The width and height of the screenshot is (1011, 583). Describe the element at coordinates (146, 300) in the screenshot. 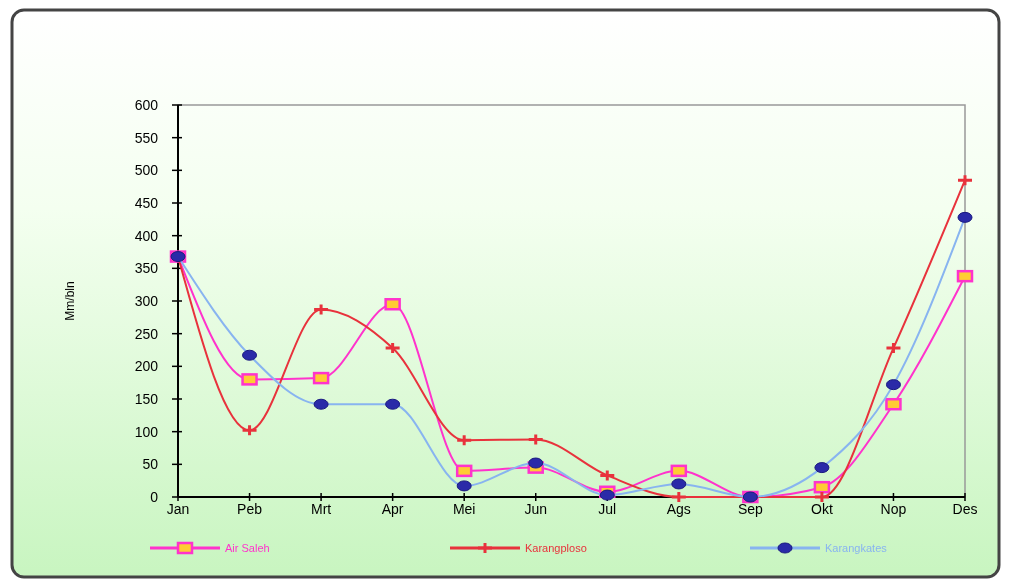

I see `y-tick-label: 300` at that location.